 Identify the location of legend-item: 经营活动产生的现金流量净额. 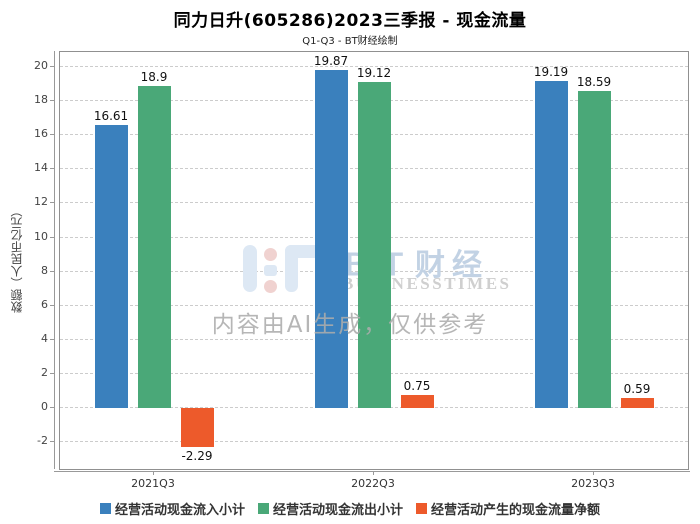
(508, 508).